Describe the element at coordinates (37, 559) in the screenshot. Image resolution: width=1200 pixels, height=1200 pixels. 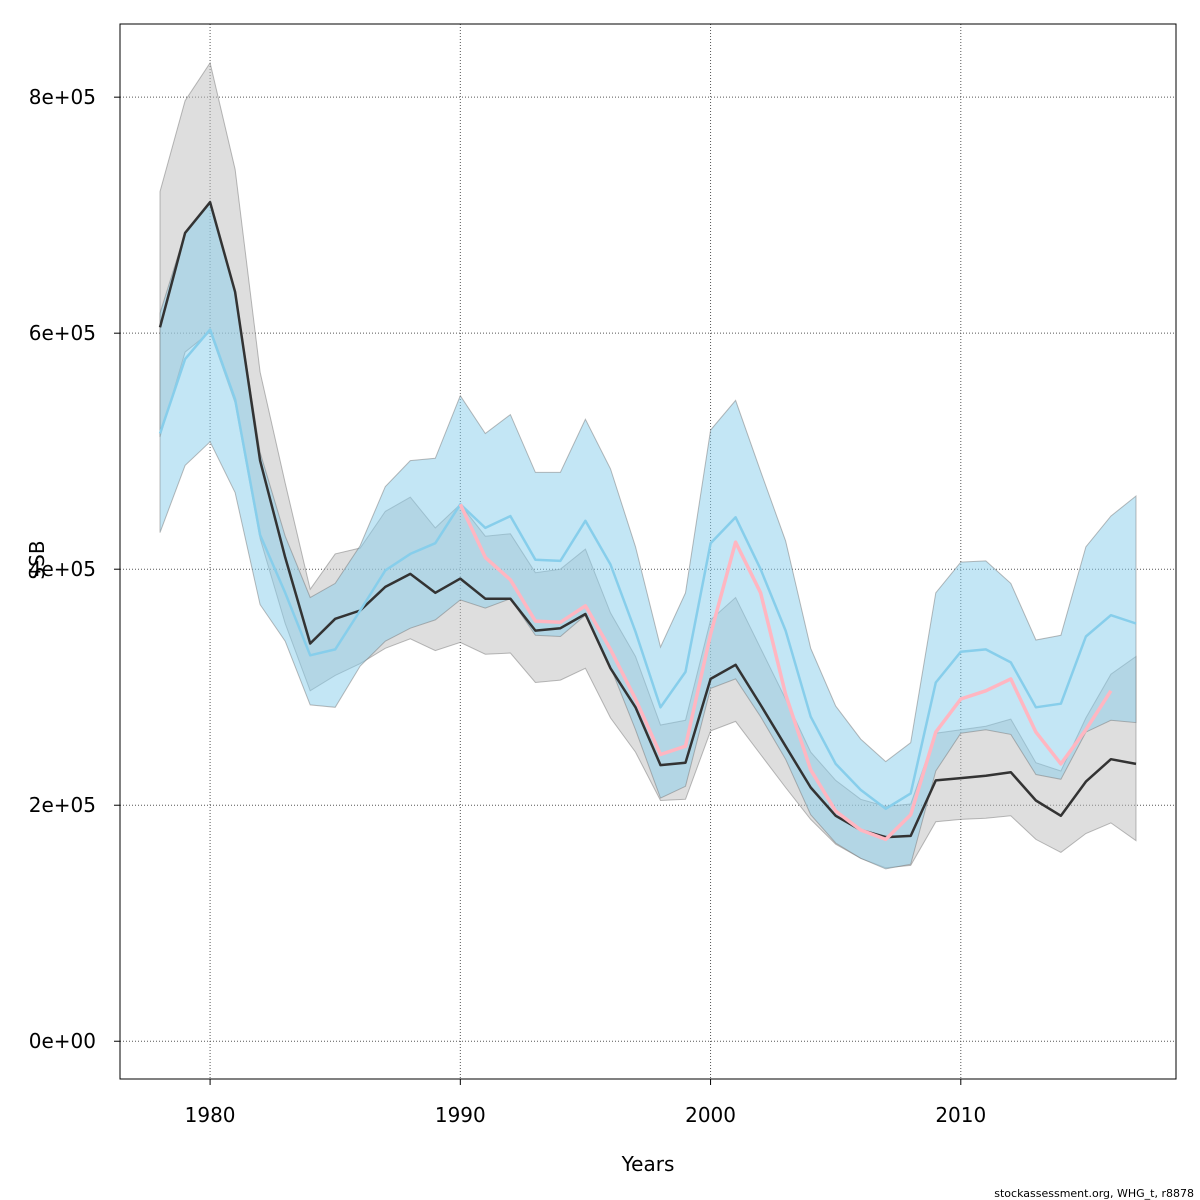
I see `y-axis-title: SSB` at that location.